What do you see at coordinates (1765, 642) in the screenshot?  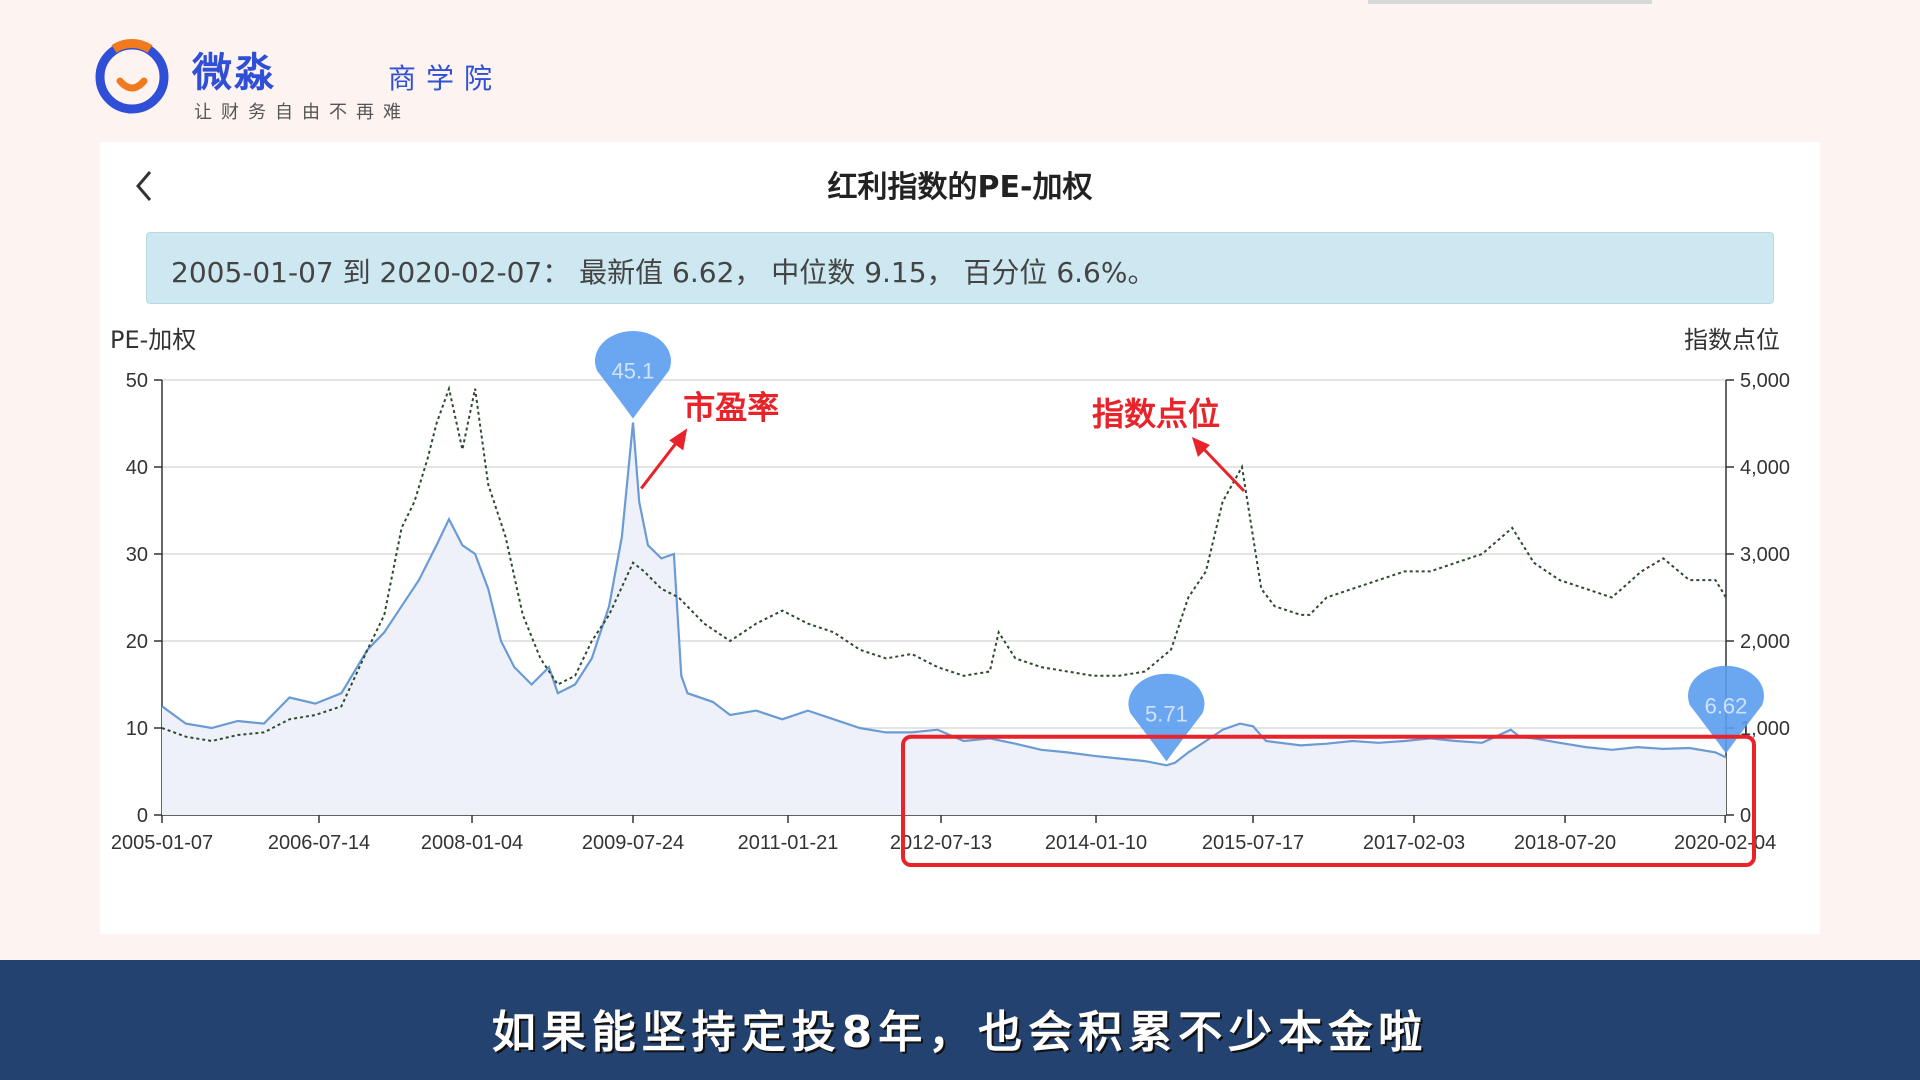 I see `y2-tick-label: 2,000` at bounding box center [1765, 642].